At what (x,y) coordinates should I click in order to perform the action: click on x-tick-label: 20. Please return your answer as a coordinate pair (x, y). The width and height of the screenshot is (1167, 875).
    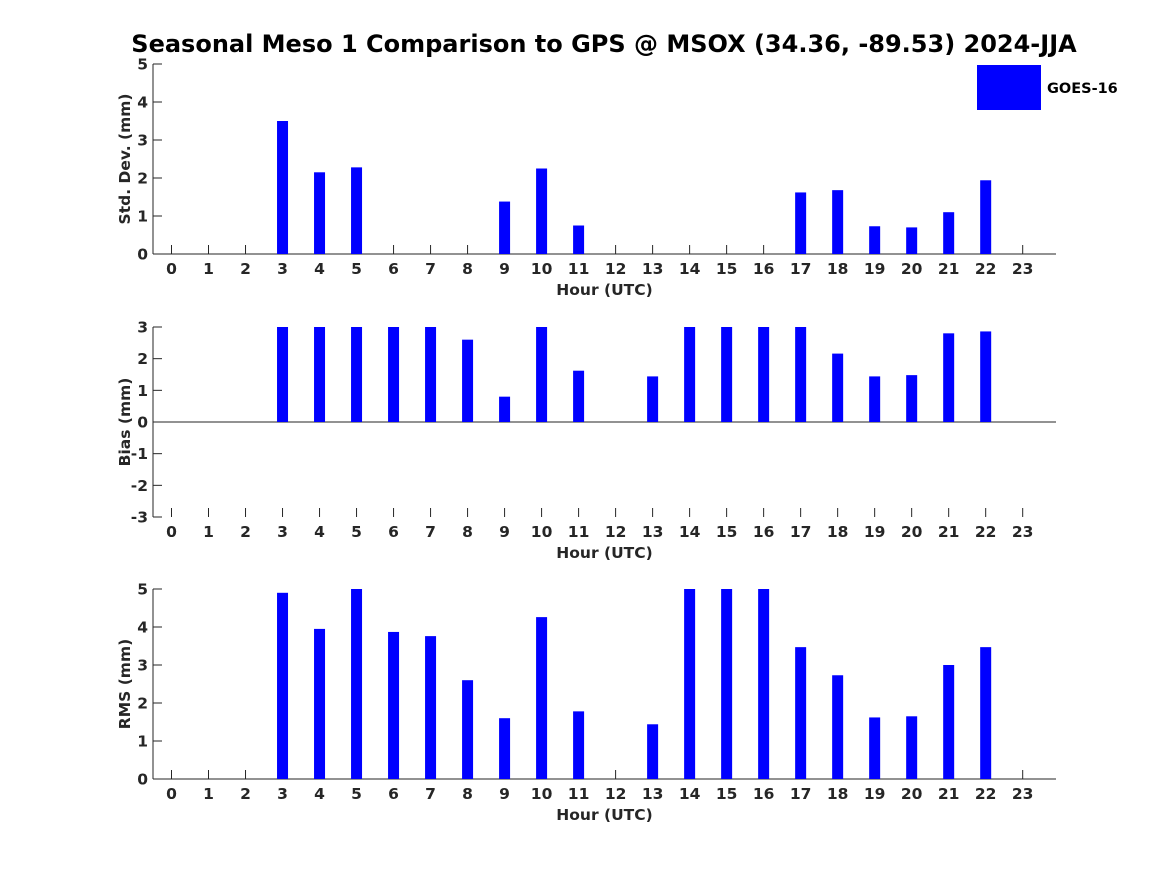
    Looking at the image, I should click on (912, 532).